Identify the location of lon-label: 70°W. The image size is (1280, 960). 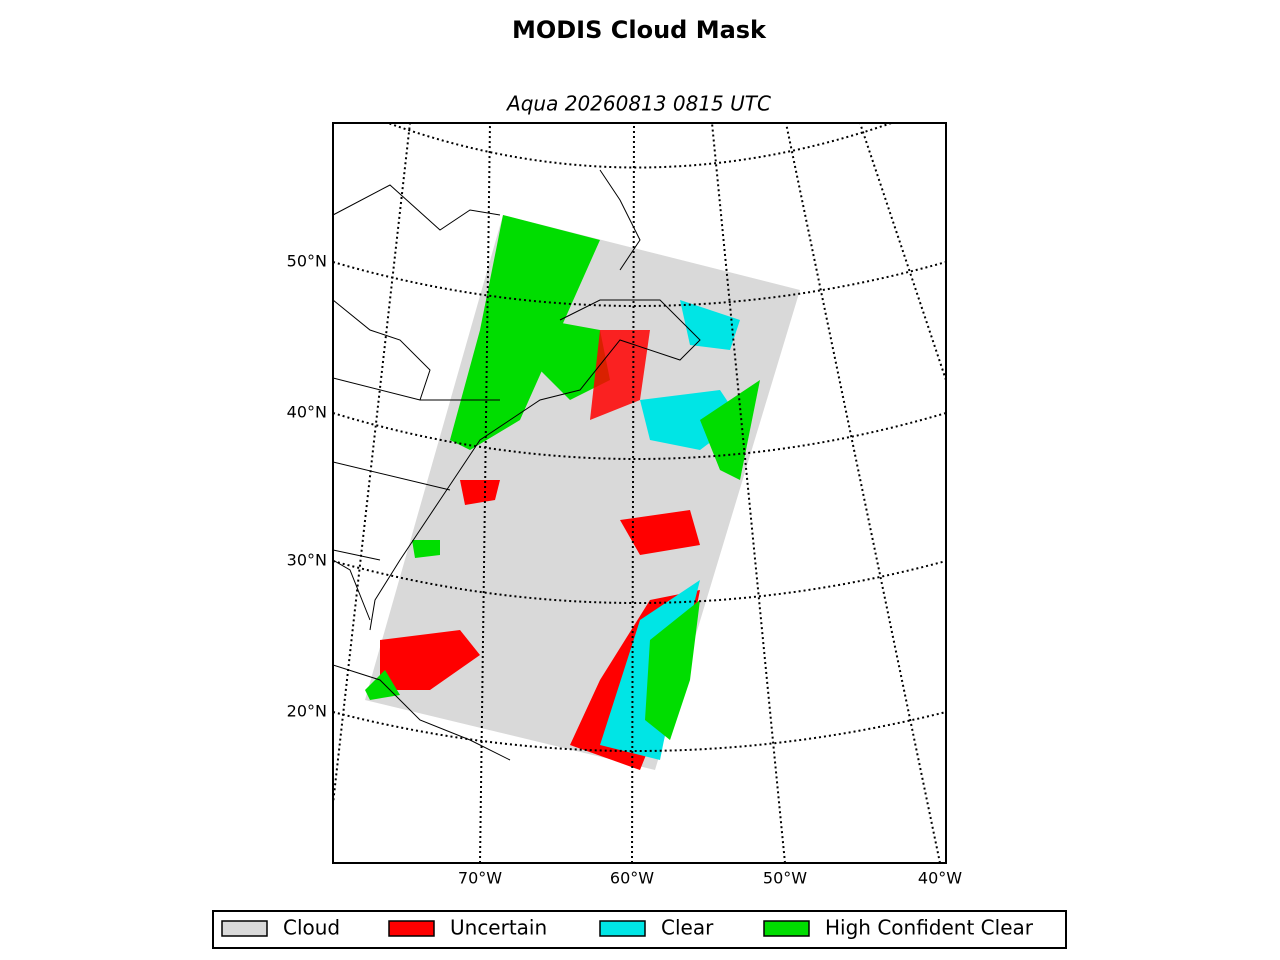
(480, 878).